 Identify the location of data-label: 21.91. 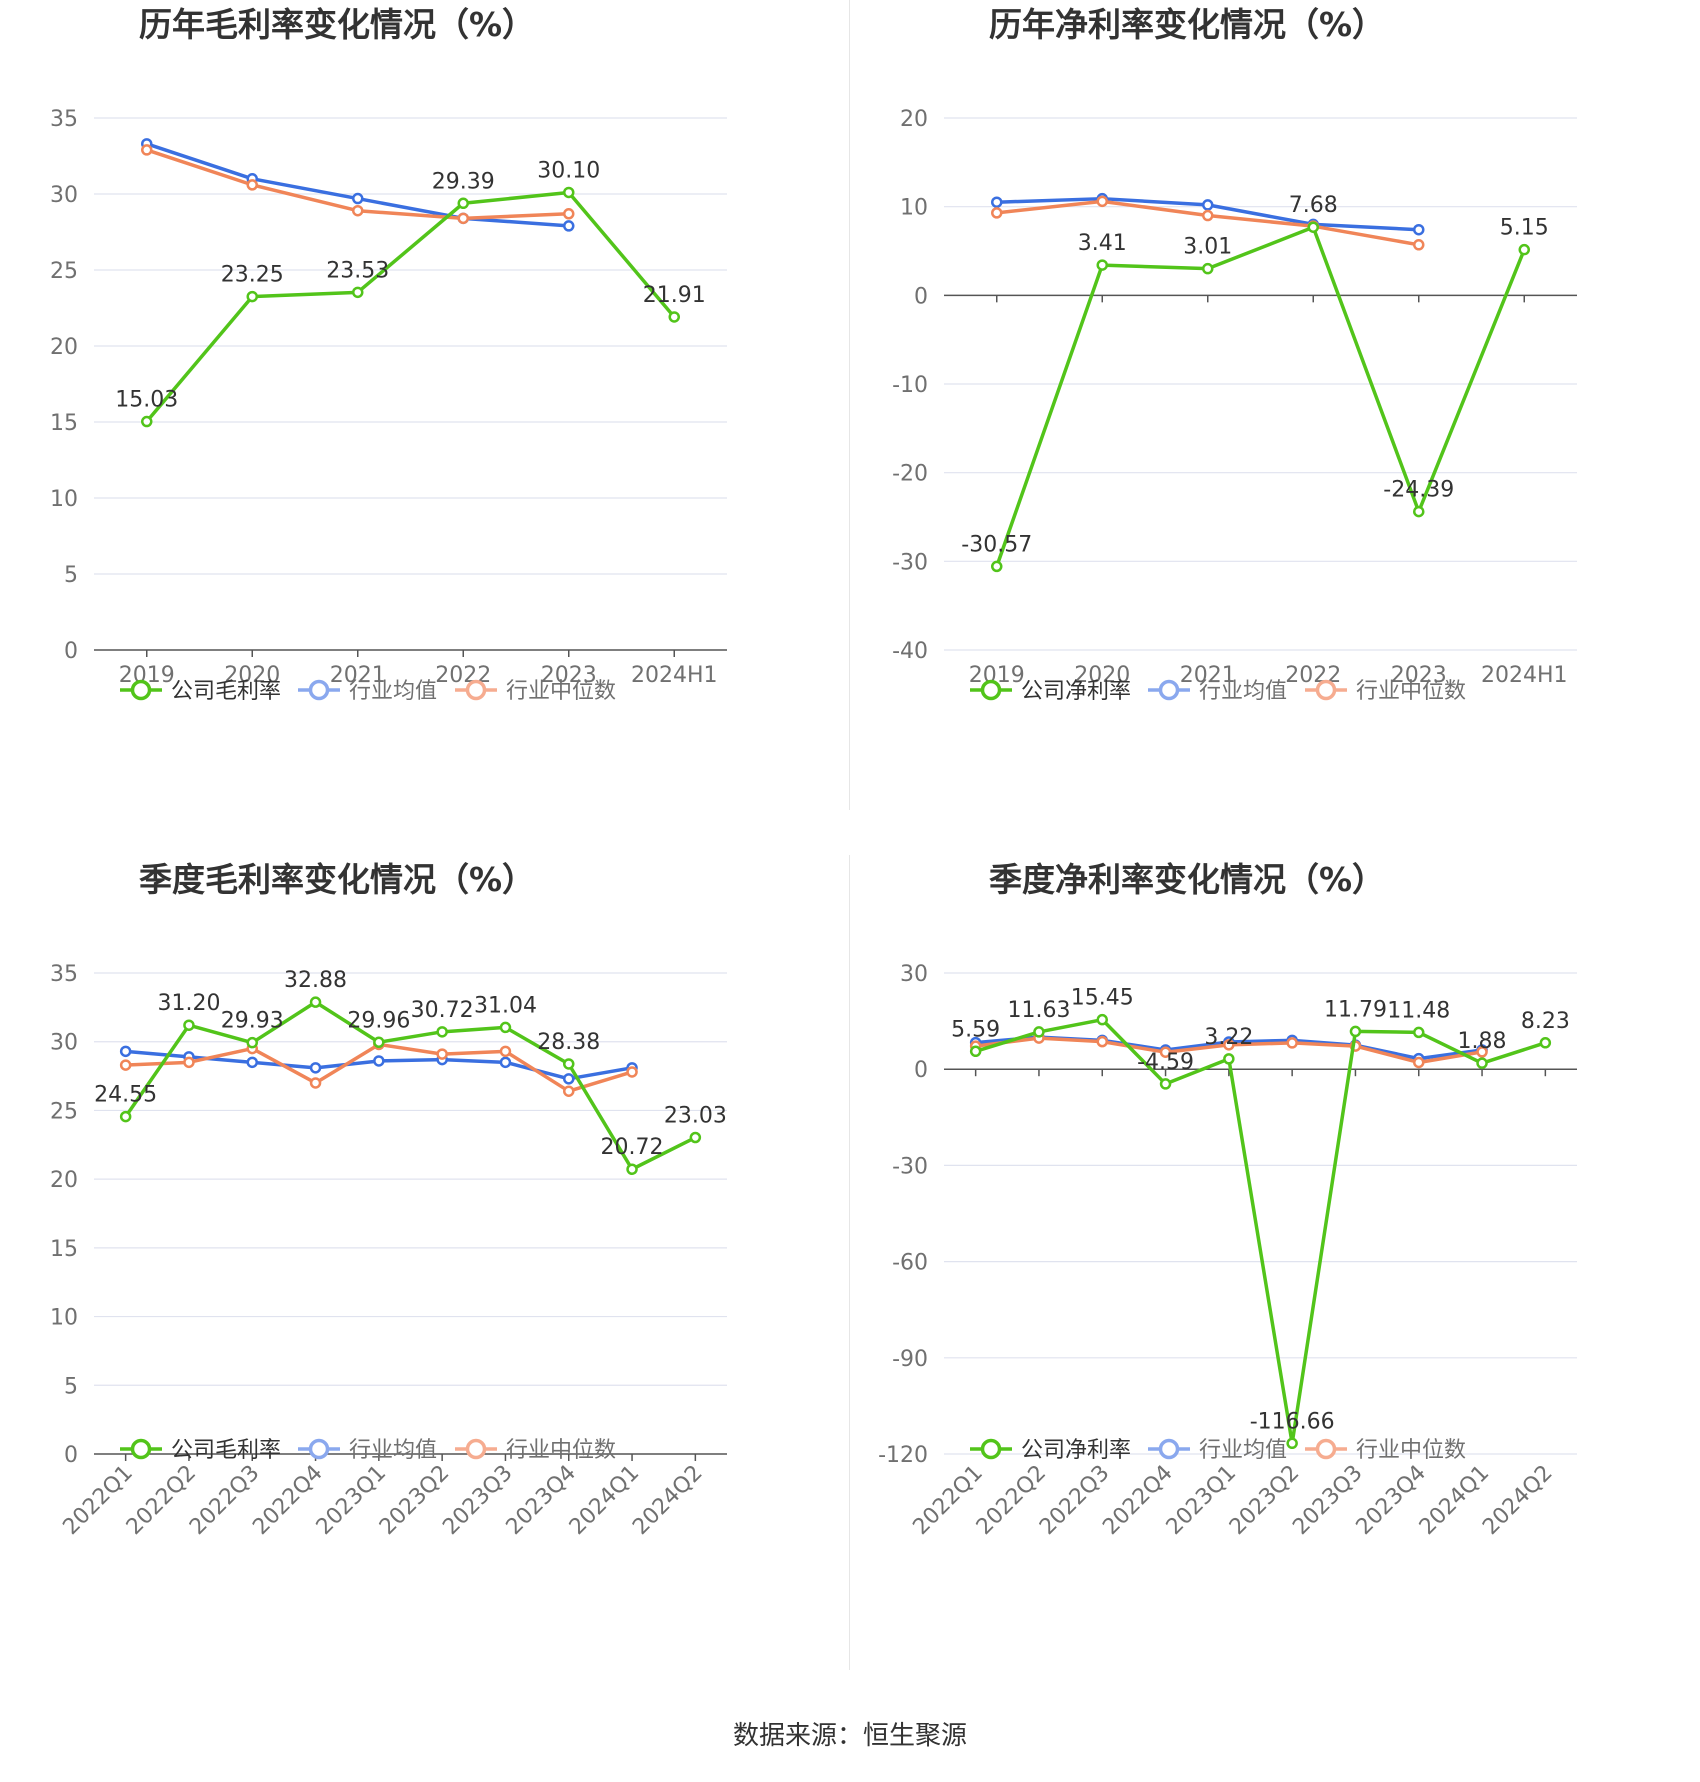
(674, 295).